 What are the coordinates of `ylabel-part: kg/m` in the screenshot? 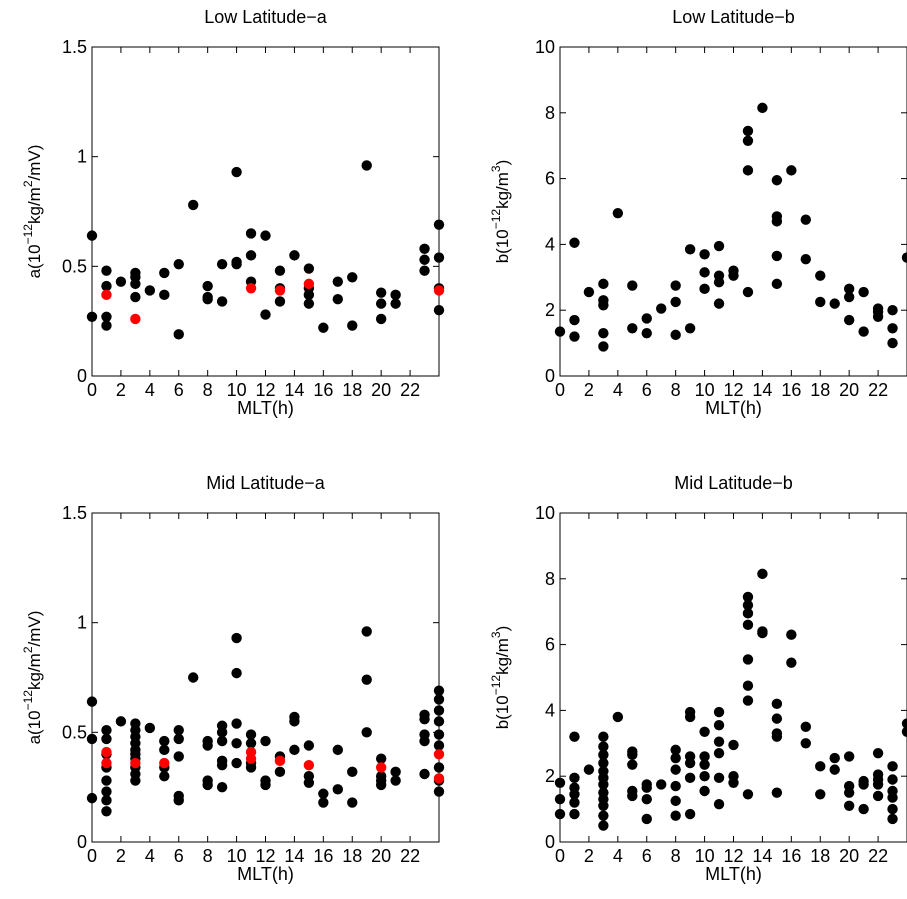 It's located at (34, 205).